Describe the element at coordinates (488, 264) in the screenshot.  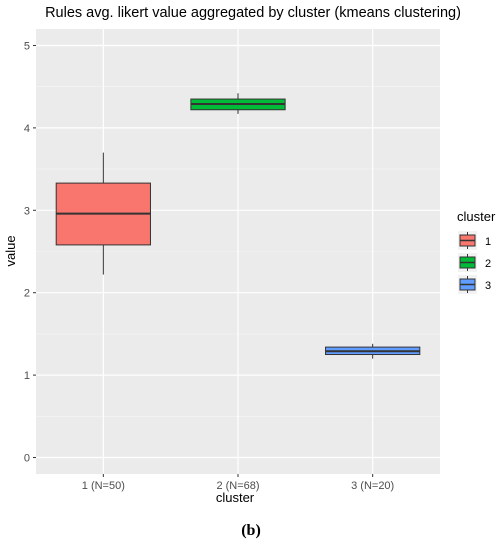
I see `legend-label: 2` at that location.